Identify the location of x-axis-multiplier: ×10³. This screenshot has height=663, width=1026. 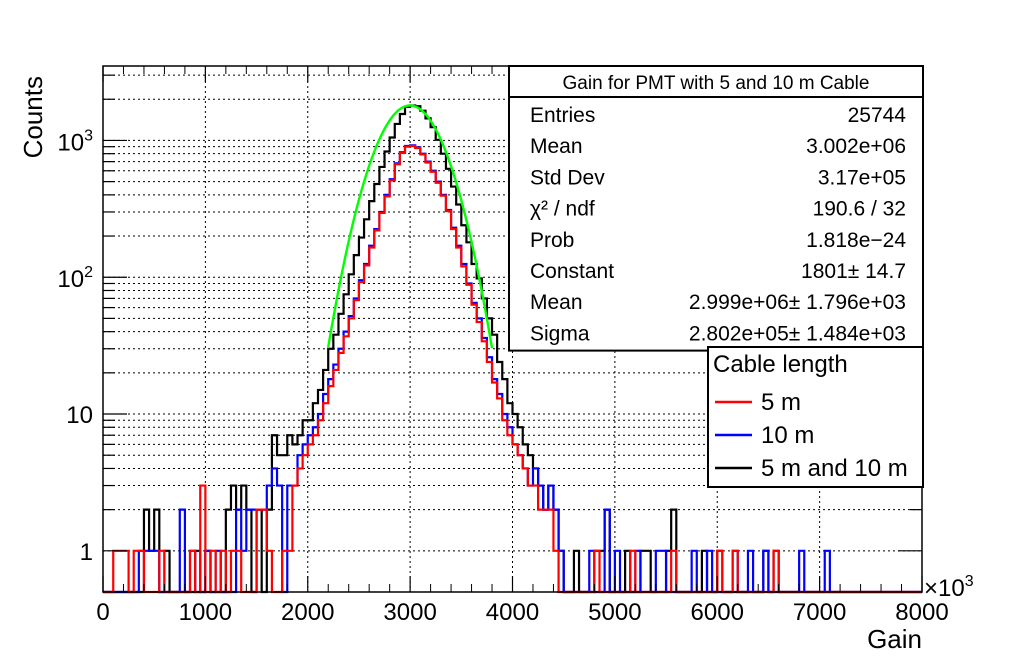
(949, 587).